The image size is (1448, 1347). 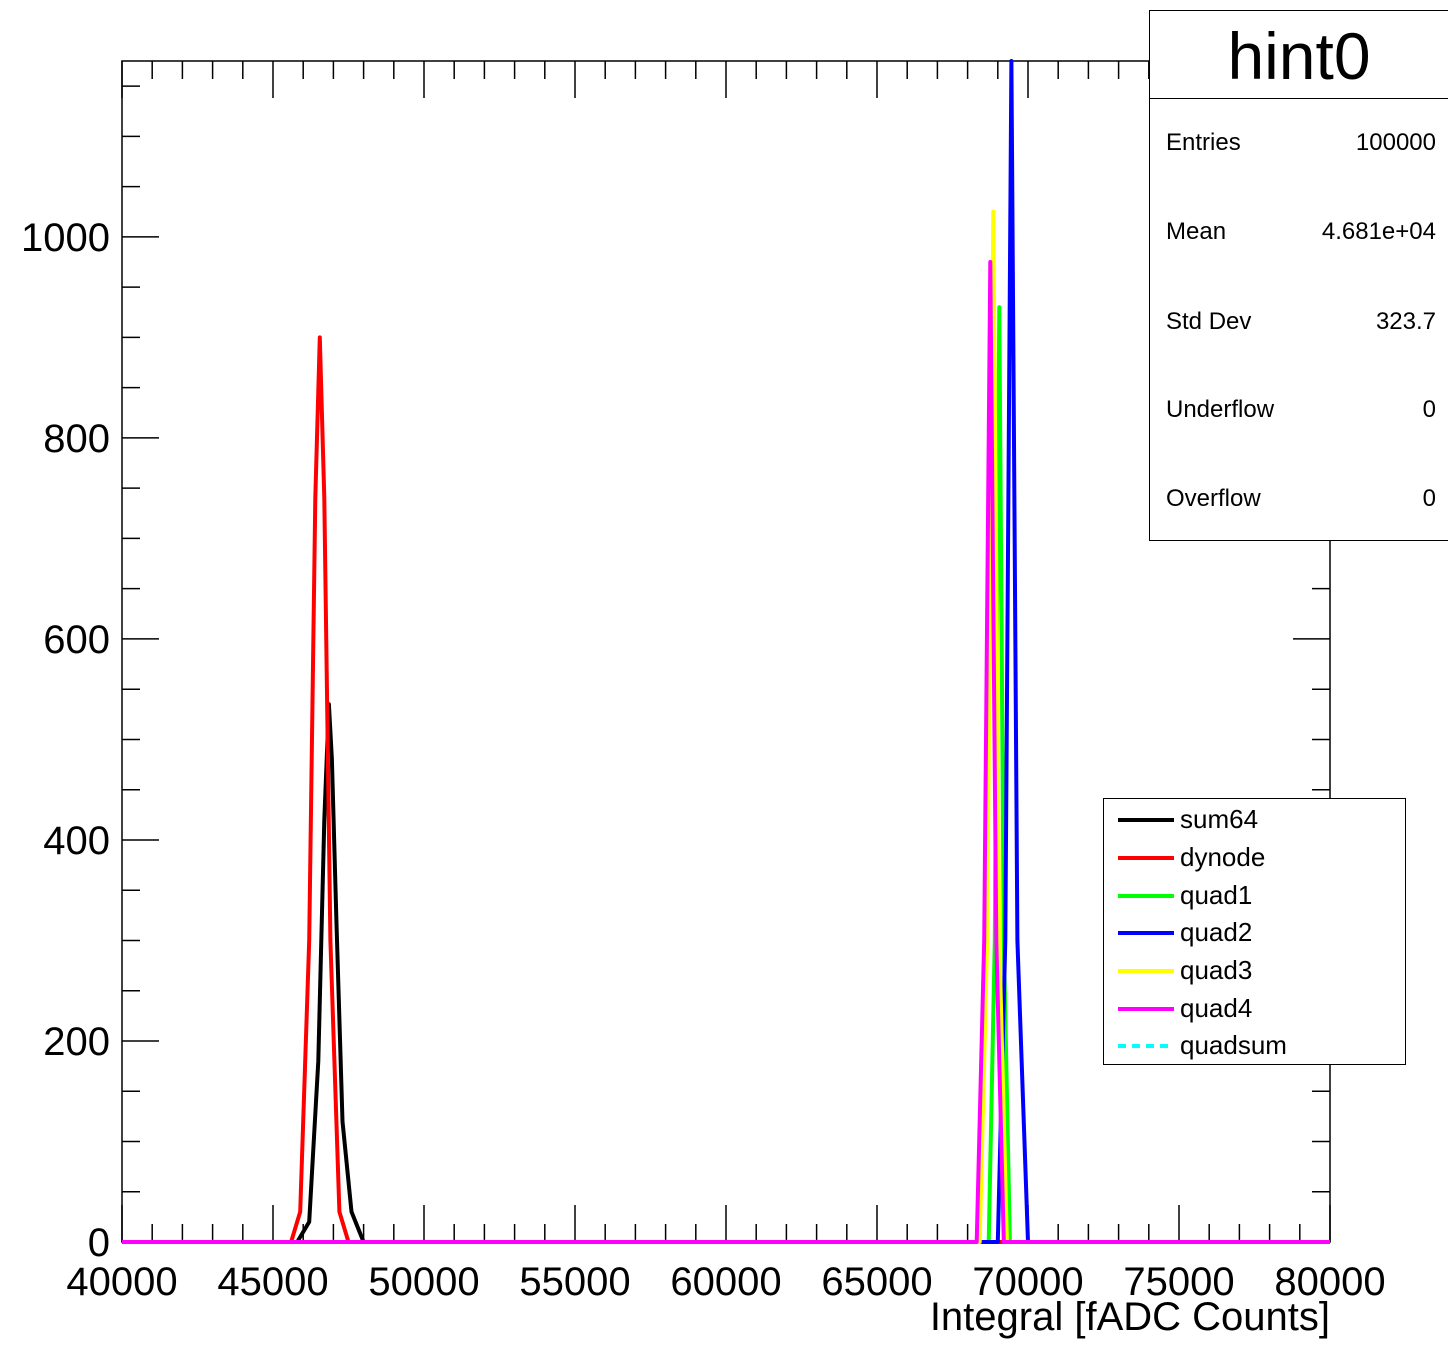 I want to click on y-tick-label: 600, so click(x=76, y=640).